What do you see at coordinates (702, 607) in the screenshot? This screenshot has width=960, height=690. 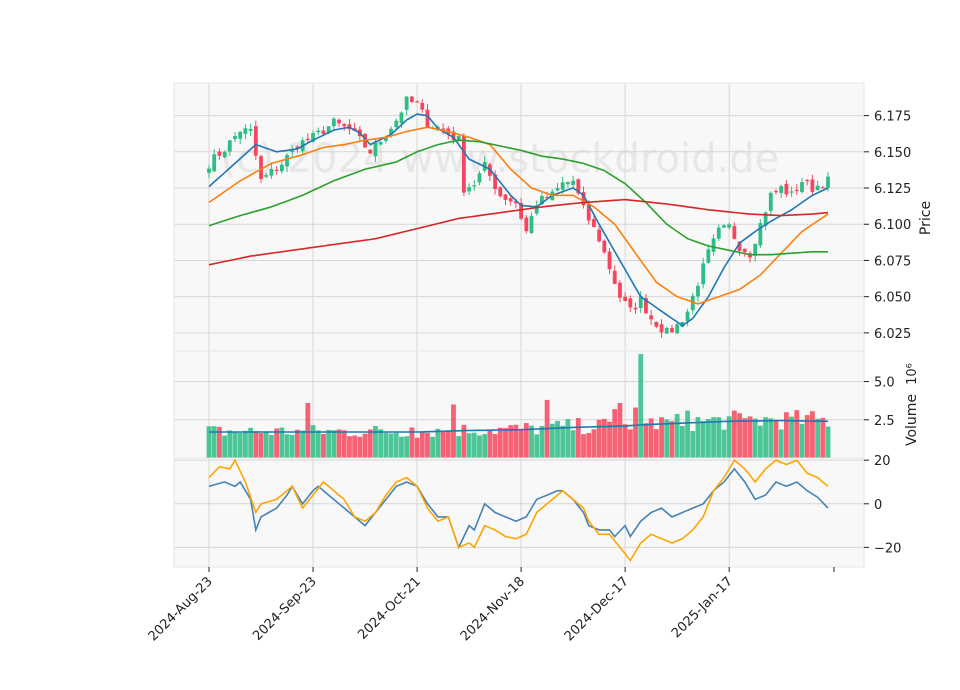 I see `x-tick-label: 2025-Jan-17` at bounding box center [702, 607].